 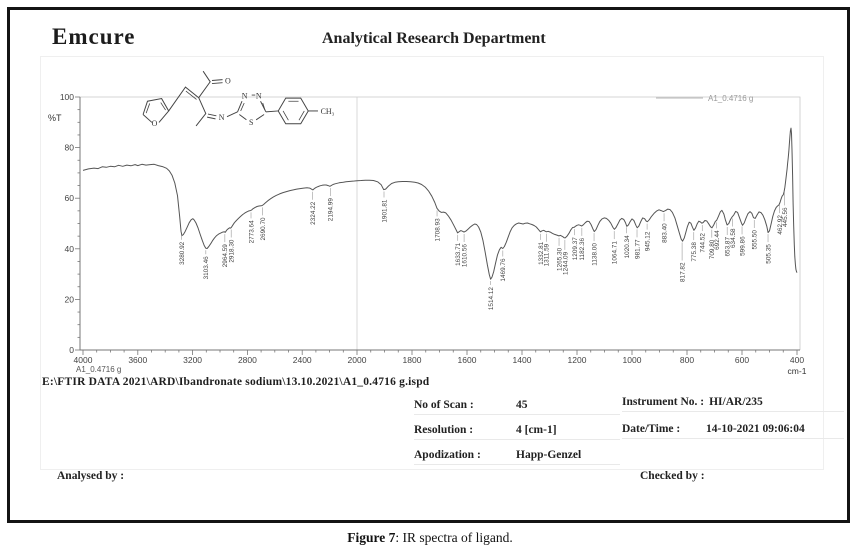 I want to click on peak-label: 709.80, so click(x=712, y=249).